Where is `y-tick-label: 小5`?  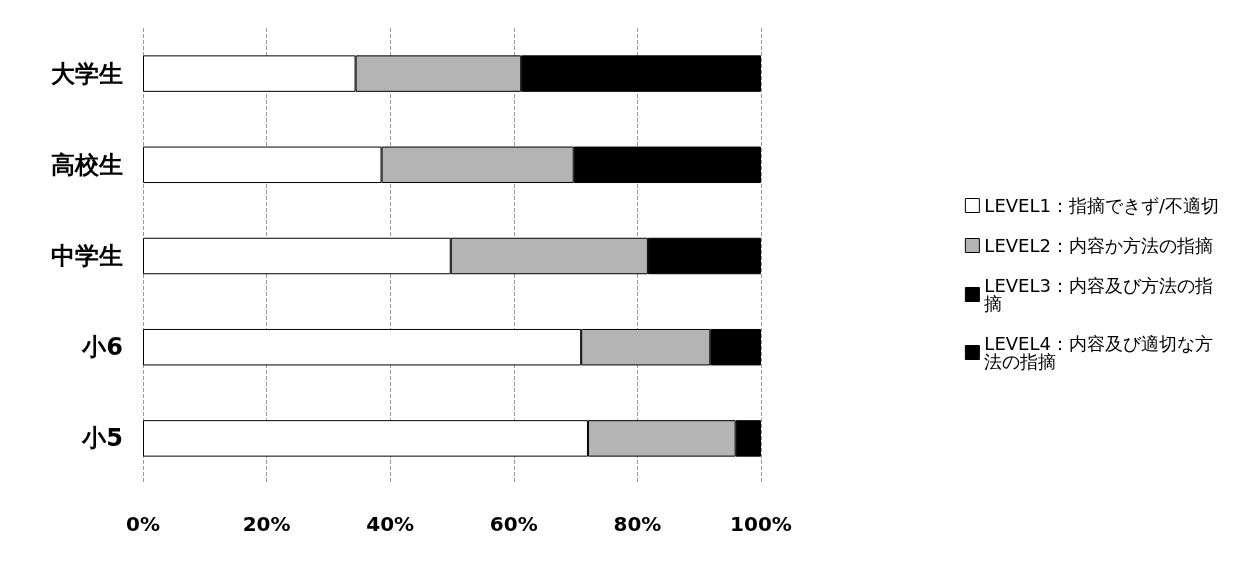
y-tick-label: 小5 is located at coordinates (102, 438).